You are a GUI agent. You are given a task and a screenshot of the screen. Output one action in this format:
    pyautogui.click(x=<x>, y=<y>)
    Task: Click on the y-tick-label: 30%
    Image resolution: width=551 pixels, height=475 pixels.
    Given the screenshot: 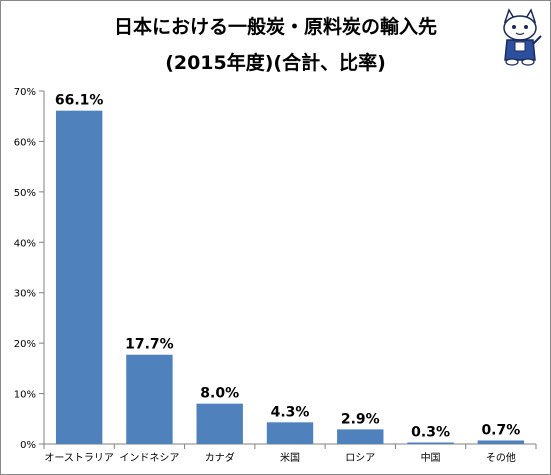 What is the action you would take?
    pyautogui.click(x=25, y=294)
    